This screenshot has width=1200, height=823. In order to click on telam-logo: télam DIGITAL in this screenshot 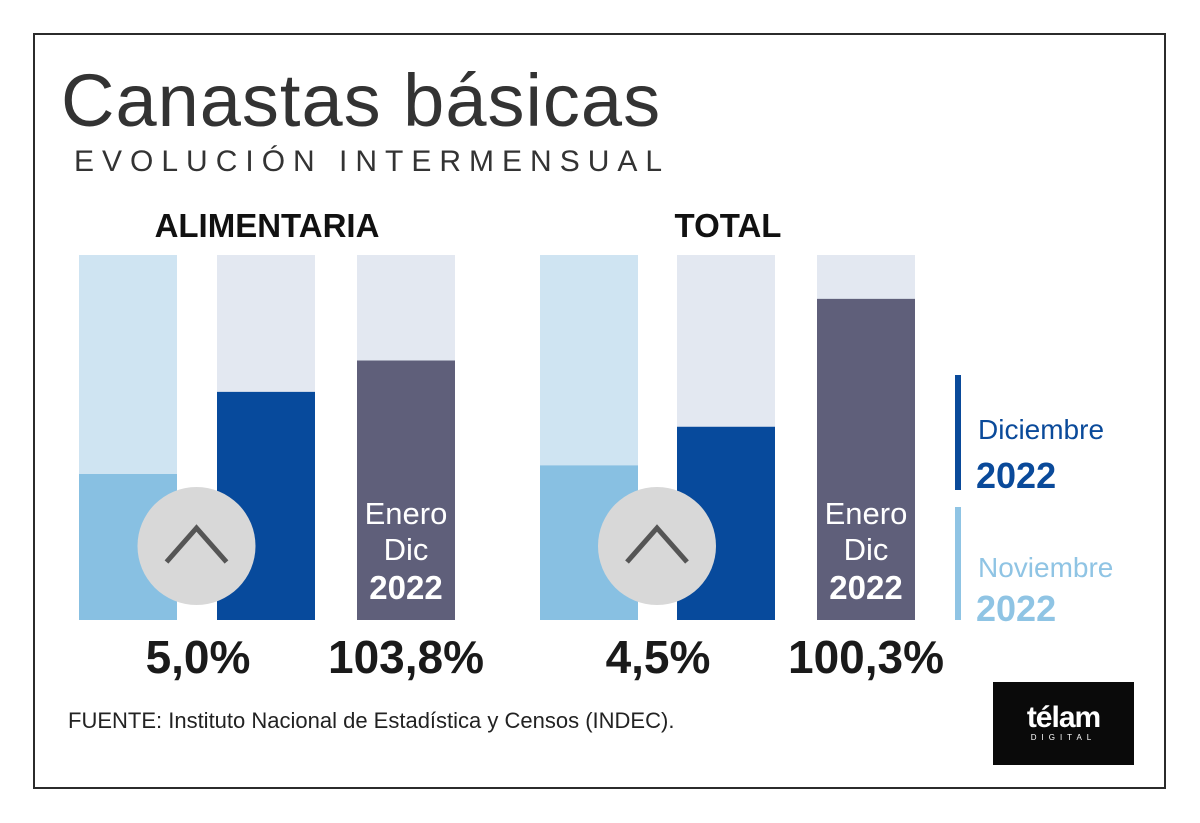, I will do `click(1063, 723)`.